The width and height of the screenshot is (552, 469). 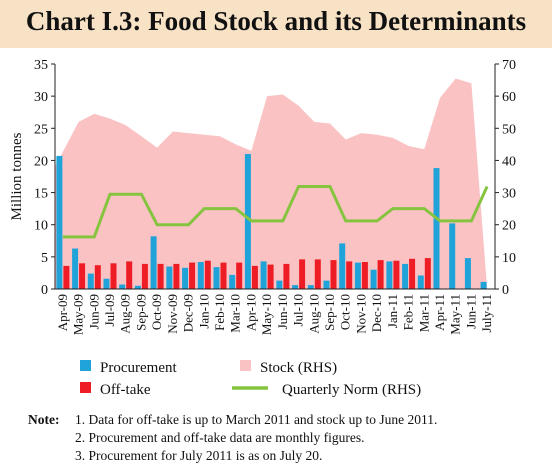 What do you see at coordinates (125, 314) in the screenshot?
I see `x-tick-label: Aug-09` at bounding box center [125, 314].